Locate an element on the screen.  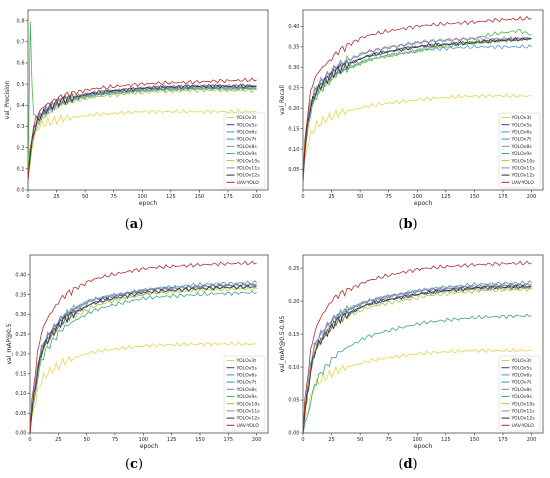
y-tick-label: 0.5 is located at coordinates (21, 85).